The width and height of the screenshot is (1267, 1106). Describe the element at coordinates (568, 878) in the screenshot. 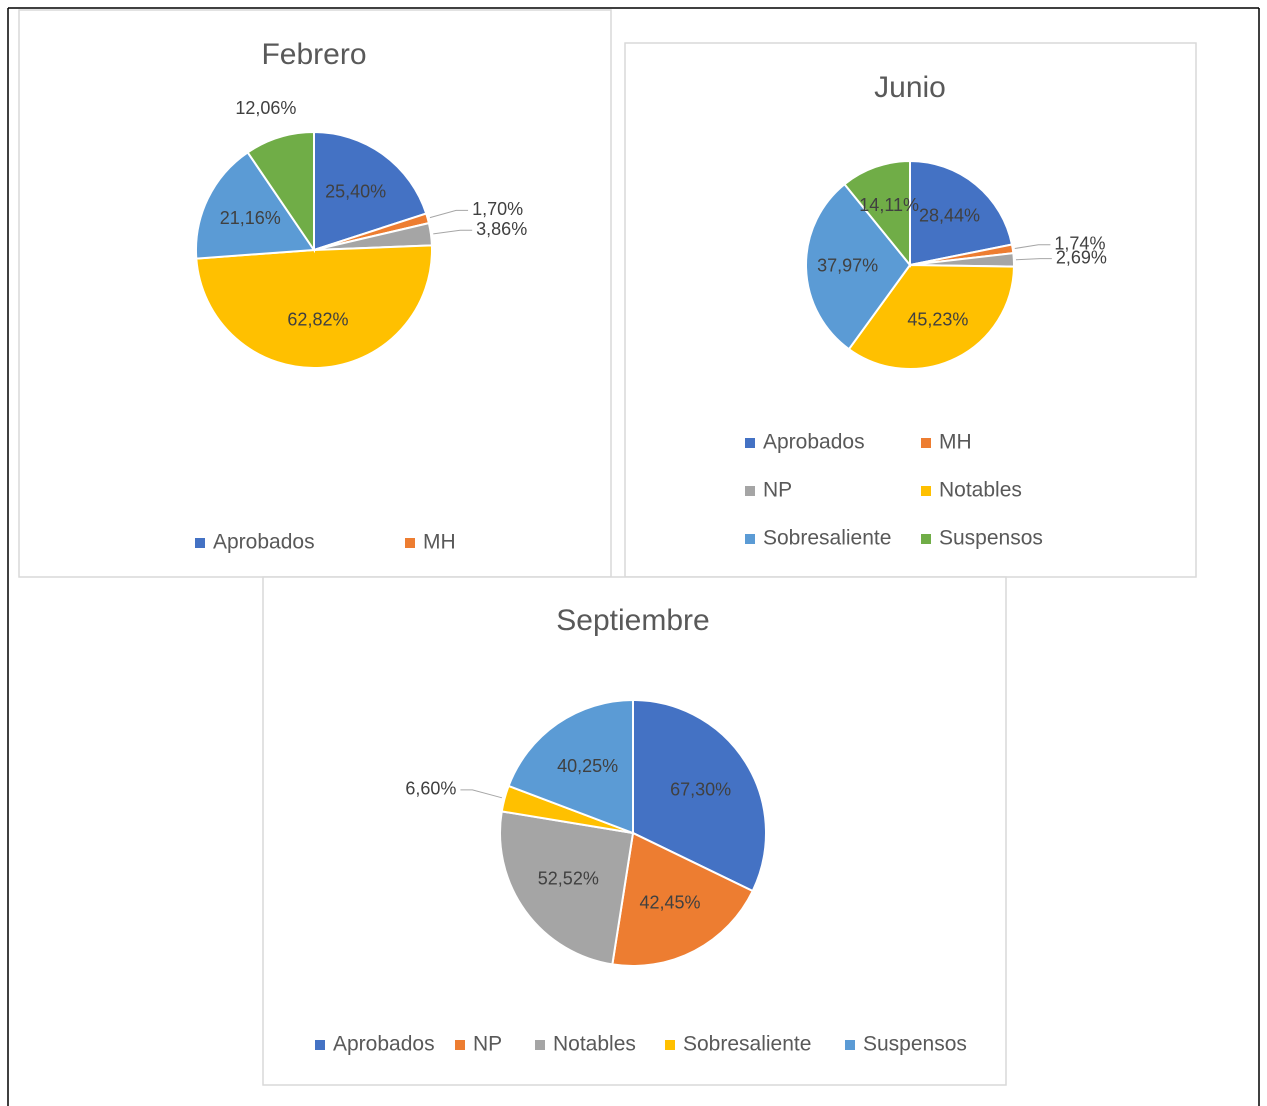

I see `data-label: 52,52%` at that location.